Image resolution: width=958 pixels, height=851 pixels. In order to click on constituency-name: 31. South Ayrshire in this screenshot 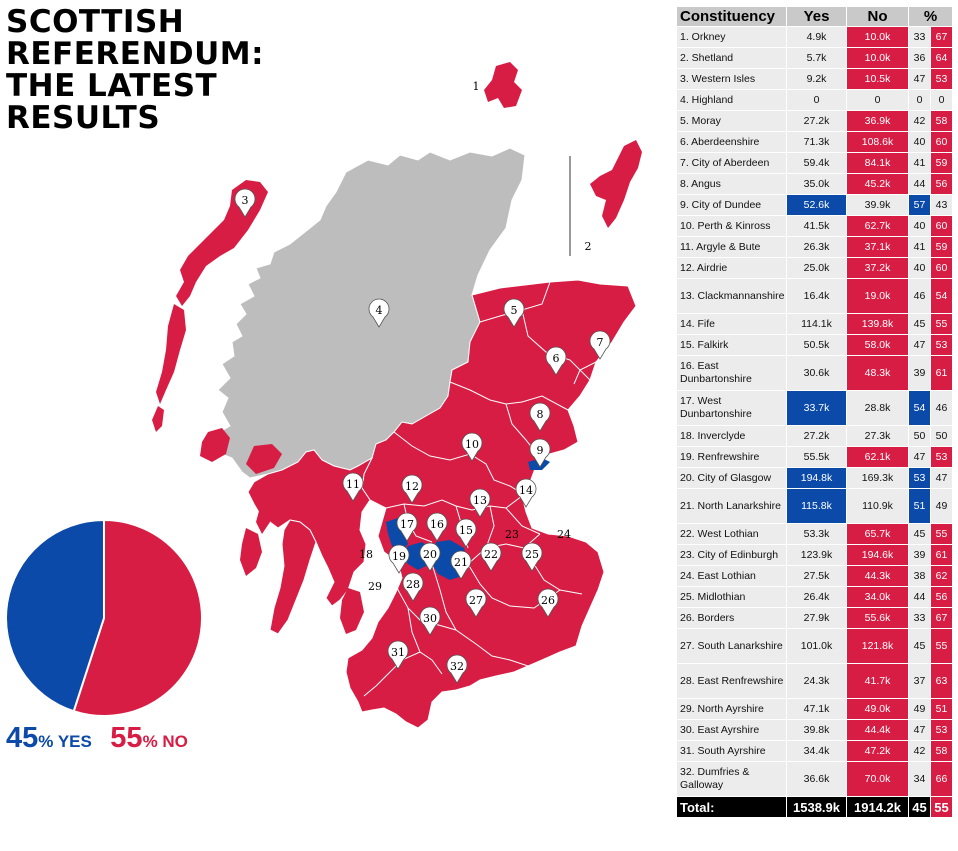, I will do `click(731, 751)`.